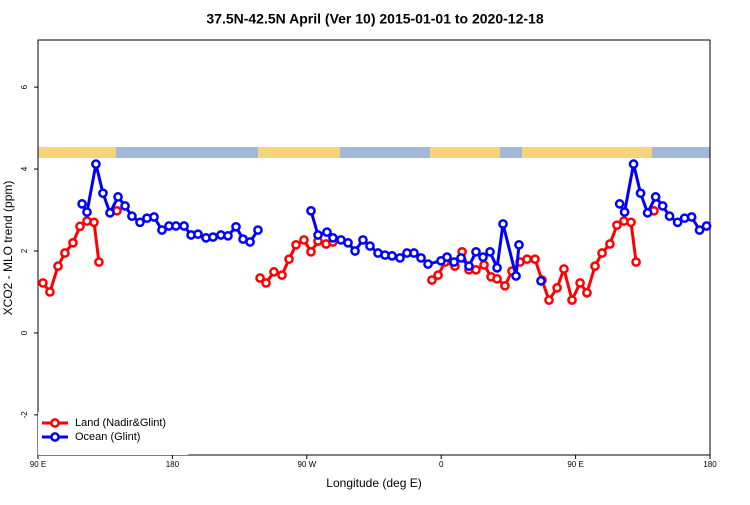 Image resolution: width=750 pixels, height=505 pixels. I want to click on series-line, so click(71, 257).